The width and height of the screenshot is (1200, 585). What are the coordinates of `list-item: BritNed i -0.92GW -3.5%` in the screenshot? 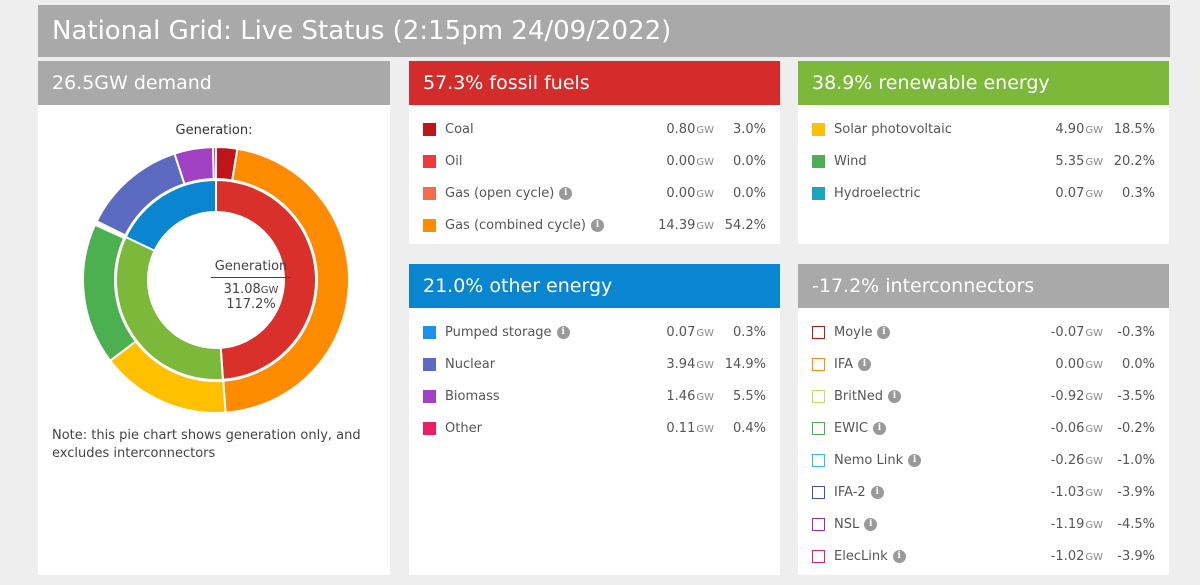 It's located at (983, 396).